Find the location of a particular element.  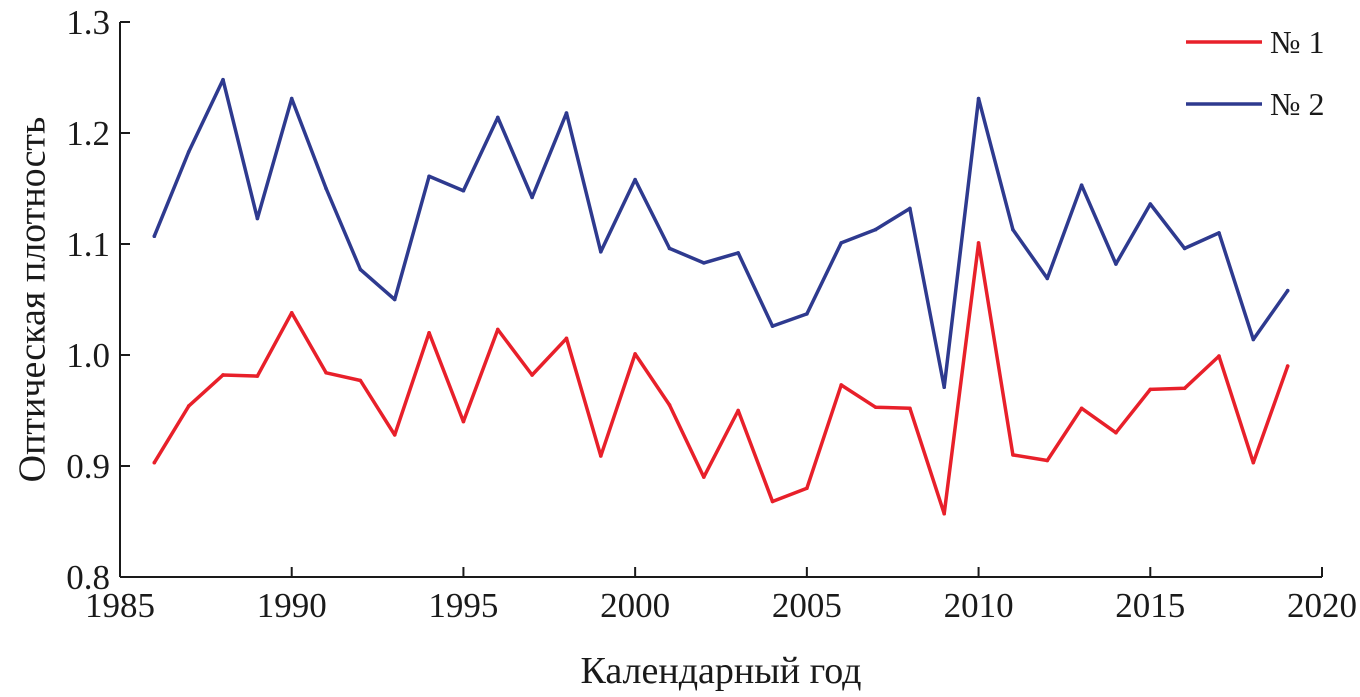

x-tick-label: 1990 is located at coordinates (292, 605).